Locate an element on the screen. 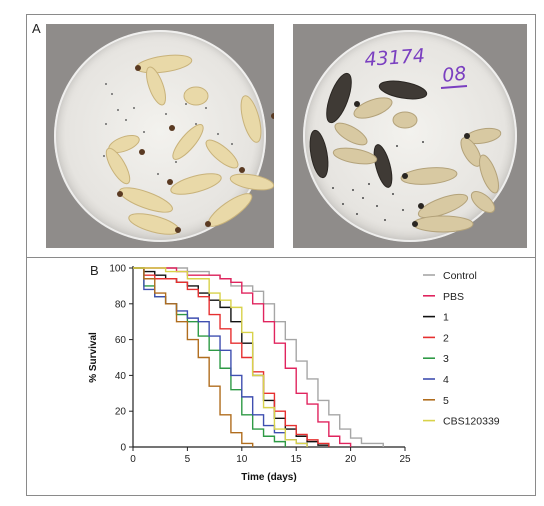 This screenshot has height=506, width=544. y-tick-label: 80 is located at coordinates (121, 304).